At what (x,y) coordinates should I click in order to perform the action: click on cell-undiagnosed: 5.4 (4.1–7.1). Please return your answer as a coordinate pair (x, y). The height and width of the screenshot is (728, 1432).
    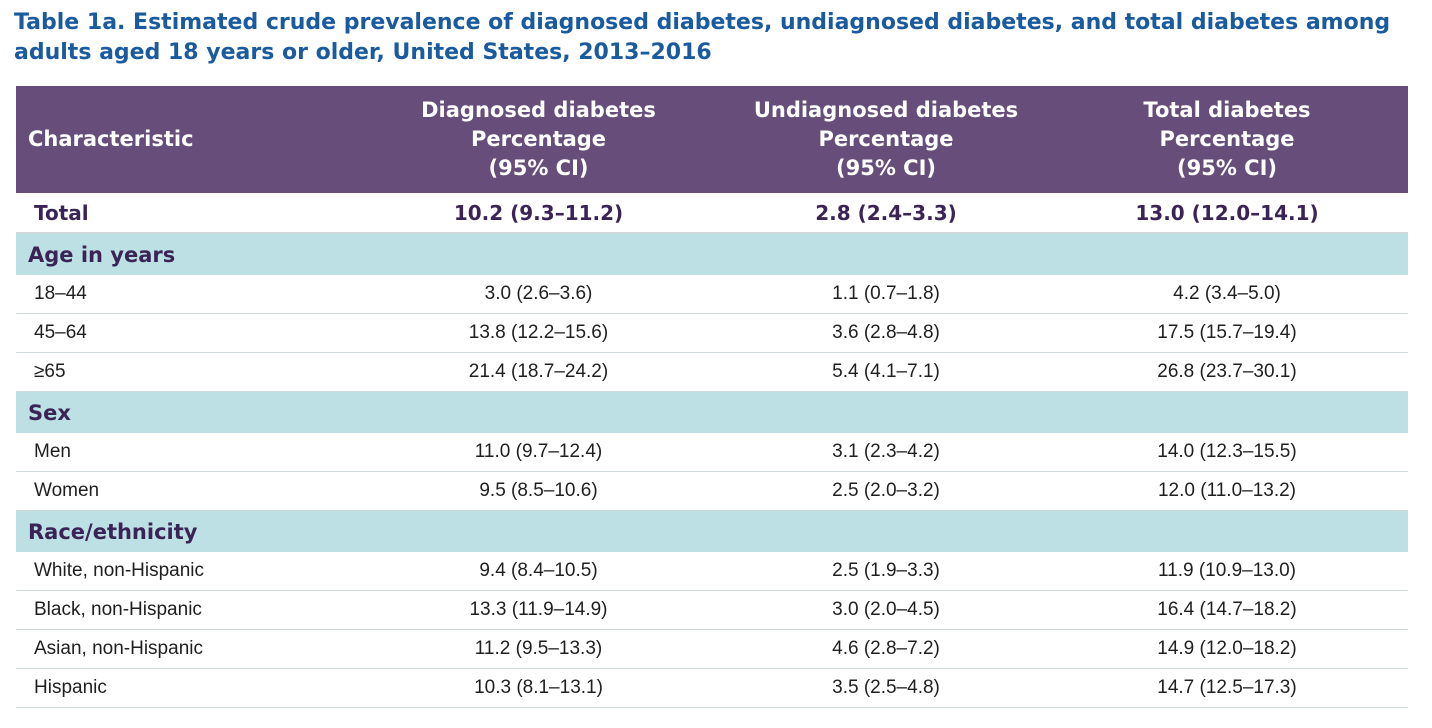
    Looking at the image, I should click on (886, 372).